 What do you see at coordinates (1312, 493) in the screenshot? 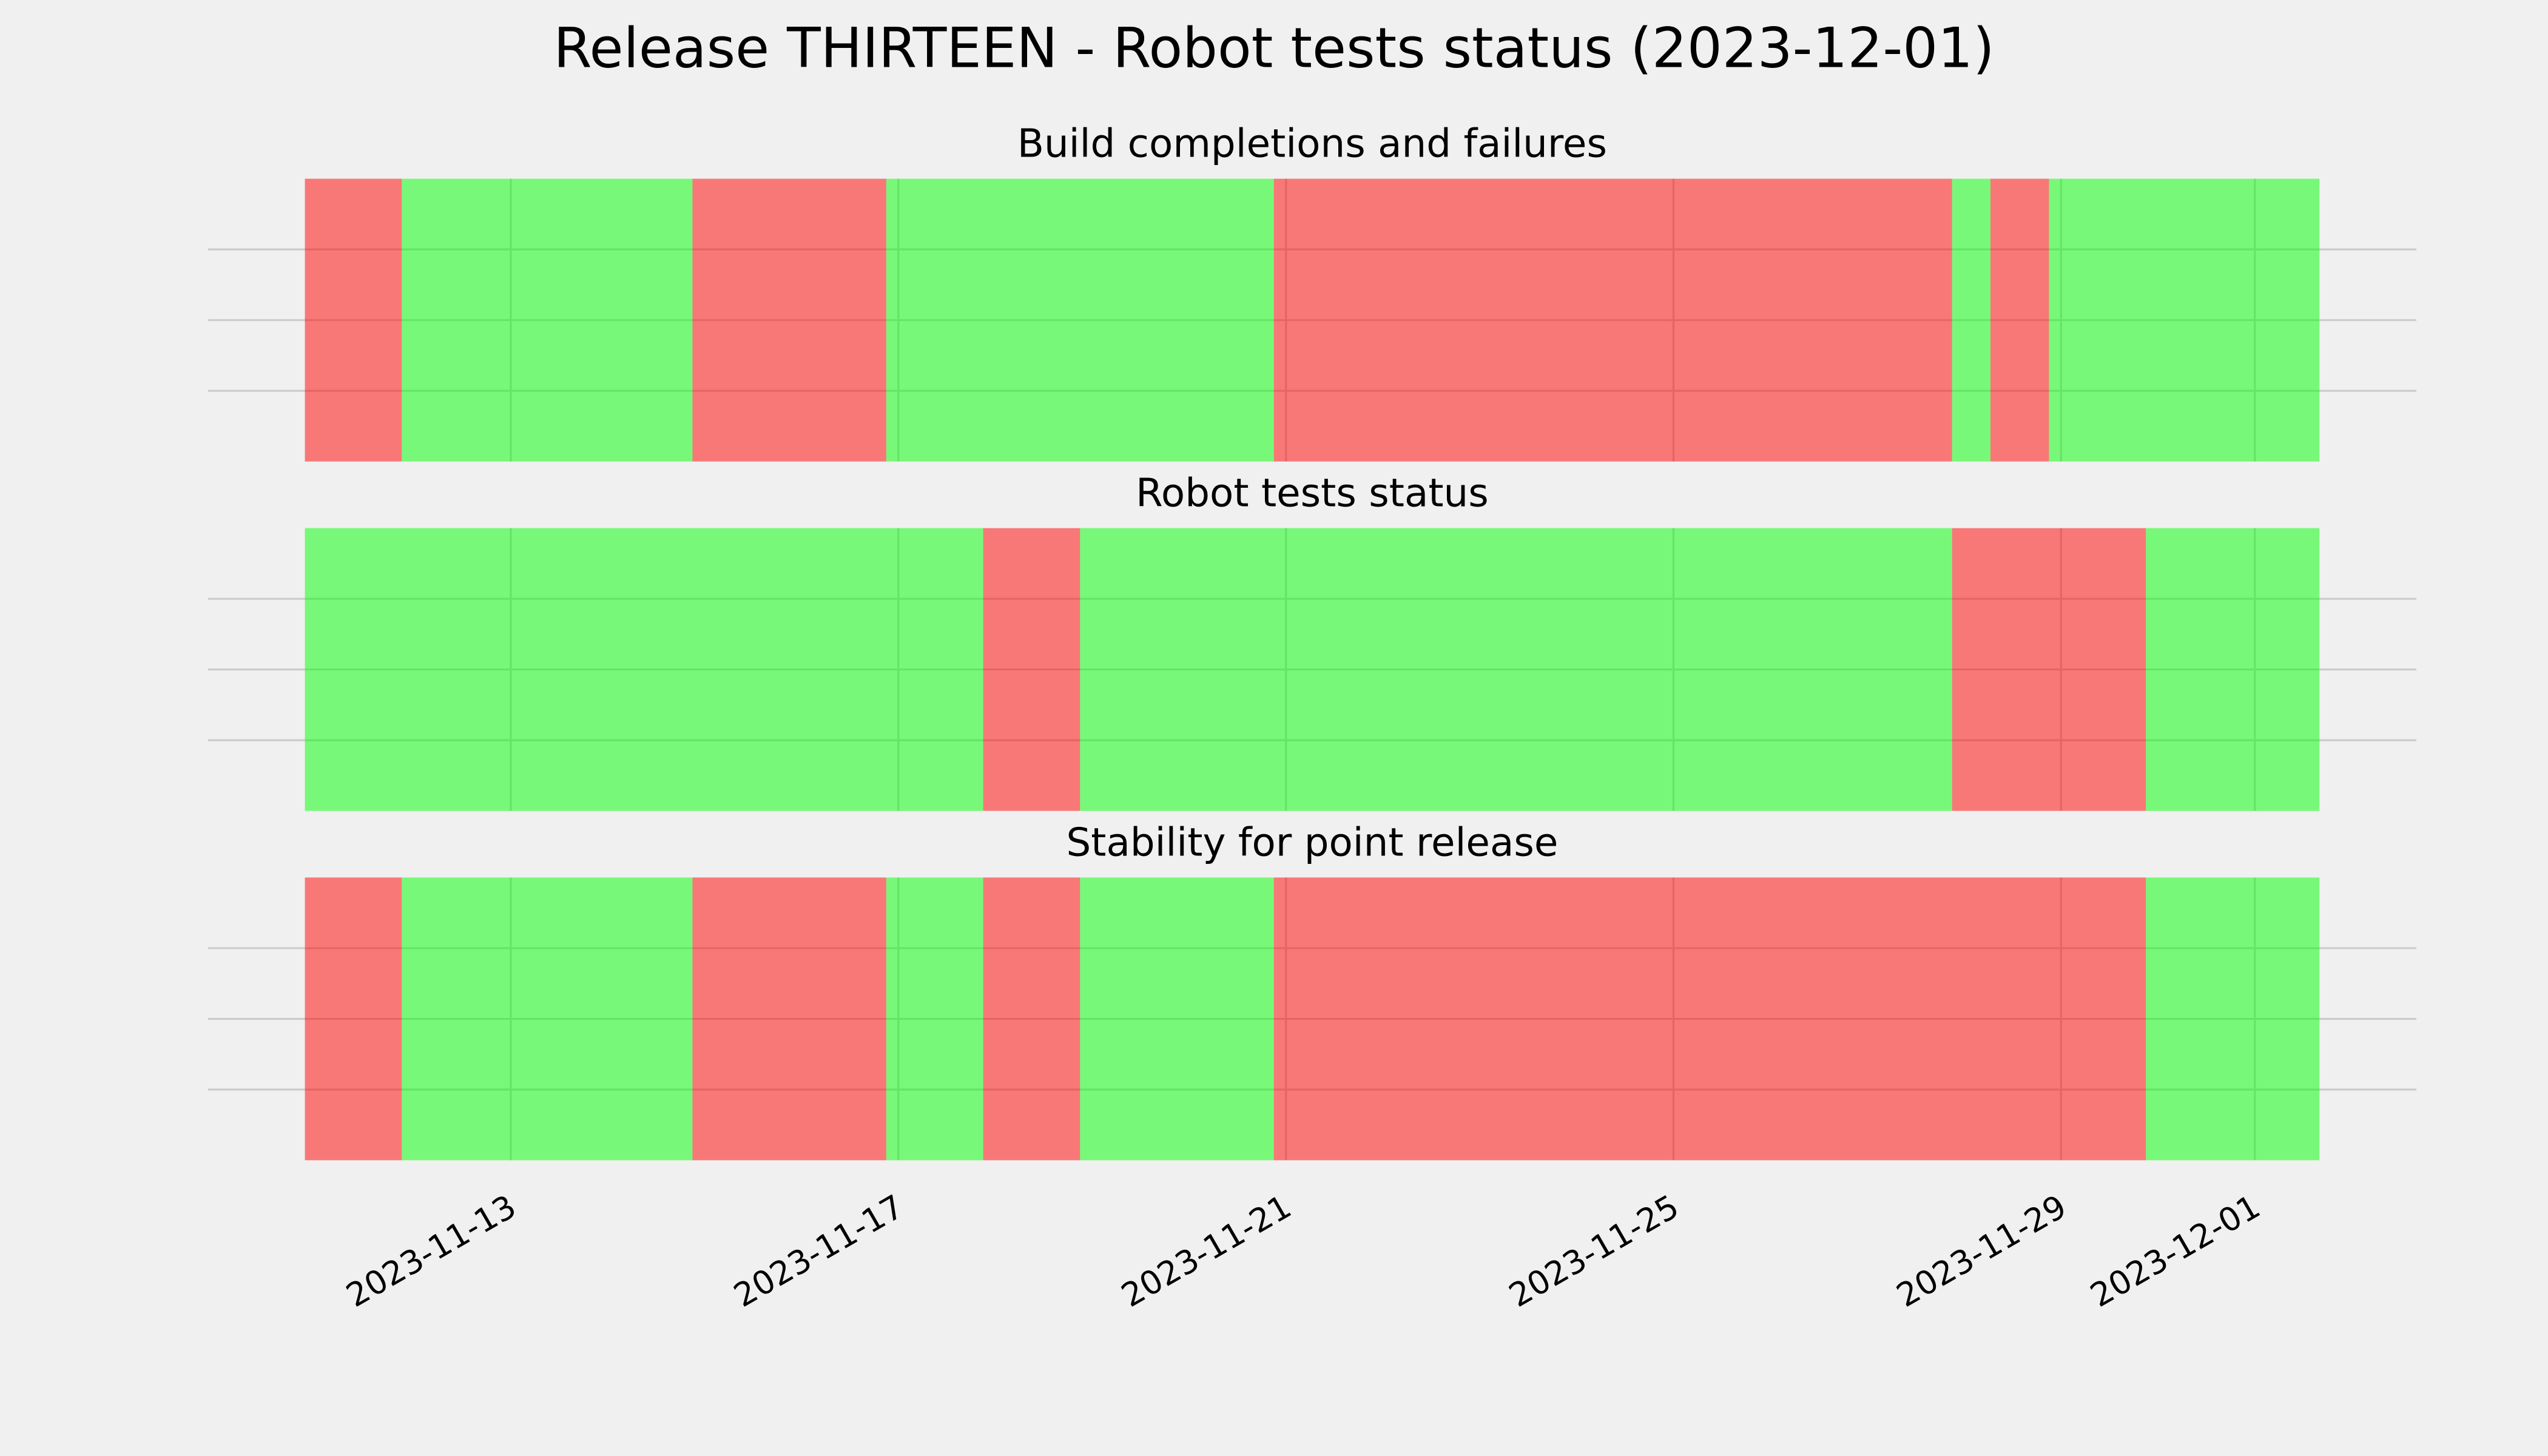
I see `panel-title: Robot tests status` at bounding box center [1312, 493].